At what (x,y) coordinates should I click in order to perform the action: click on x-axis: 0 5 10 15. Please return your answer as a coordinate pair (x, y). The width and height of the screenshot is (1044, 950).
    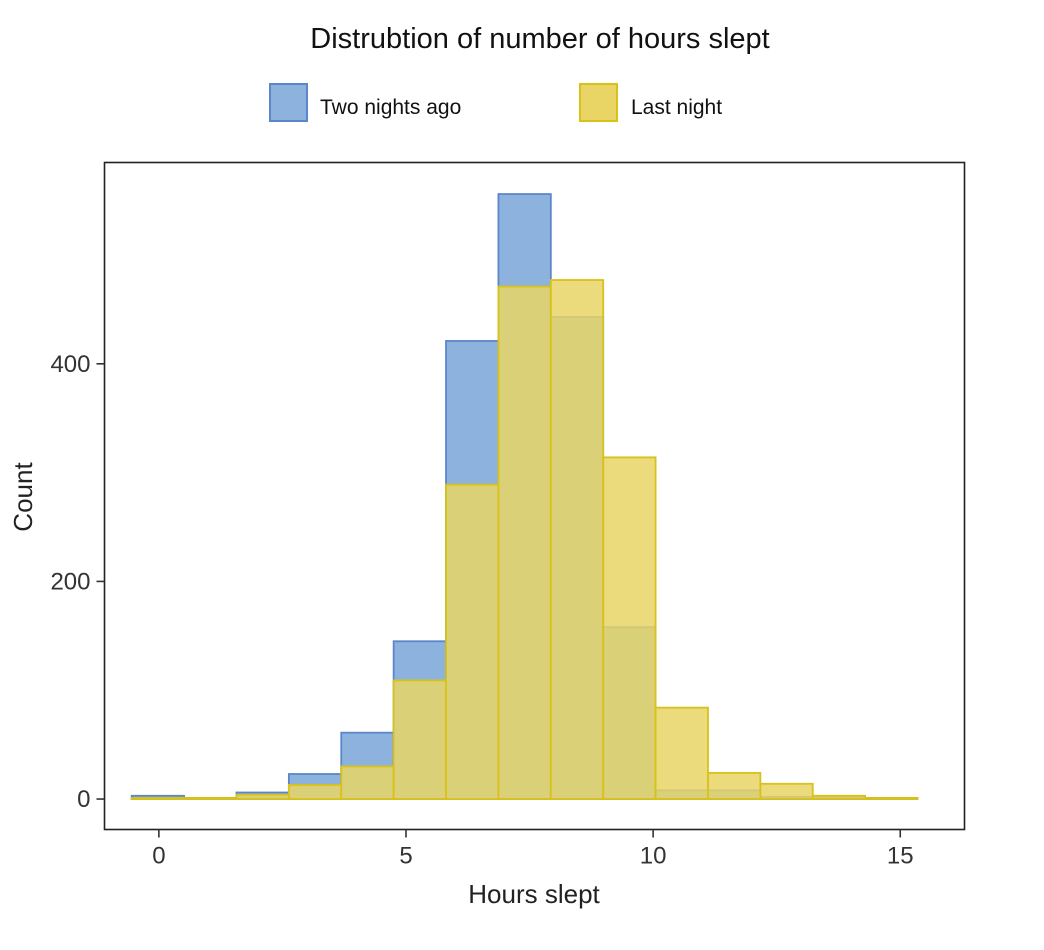
    Looking at the image, I should click on (533, 849).